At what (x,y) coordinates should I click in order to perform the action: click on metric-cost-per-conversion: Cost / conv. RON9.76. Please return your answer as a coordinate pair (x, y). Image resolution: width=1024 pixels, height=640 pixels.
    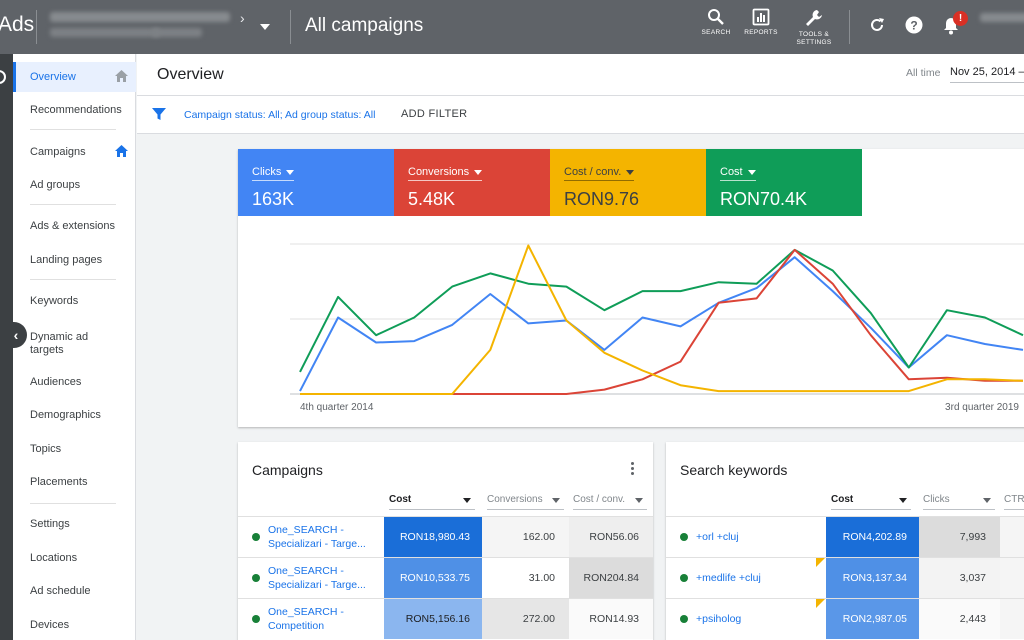
    Looking at the image, I should click on (628, 182).